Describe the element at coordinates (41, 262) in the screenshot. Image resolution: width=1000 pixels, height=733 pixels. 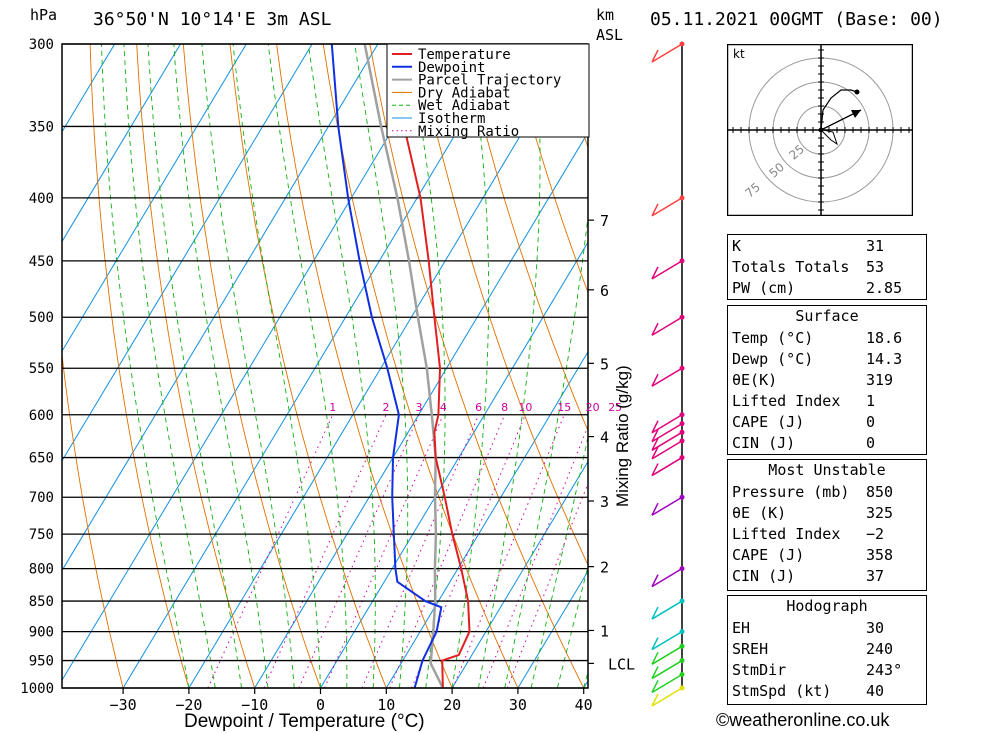
I see `pressure-tick-label: 450` at that location.